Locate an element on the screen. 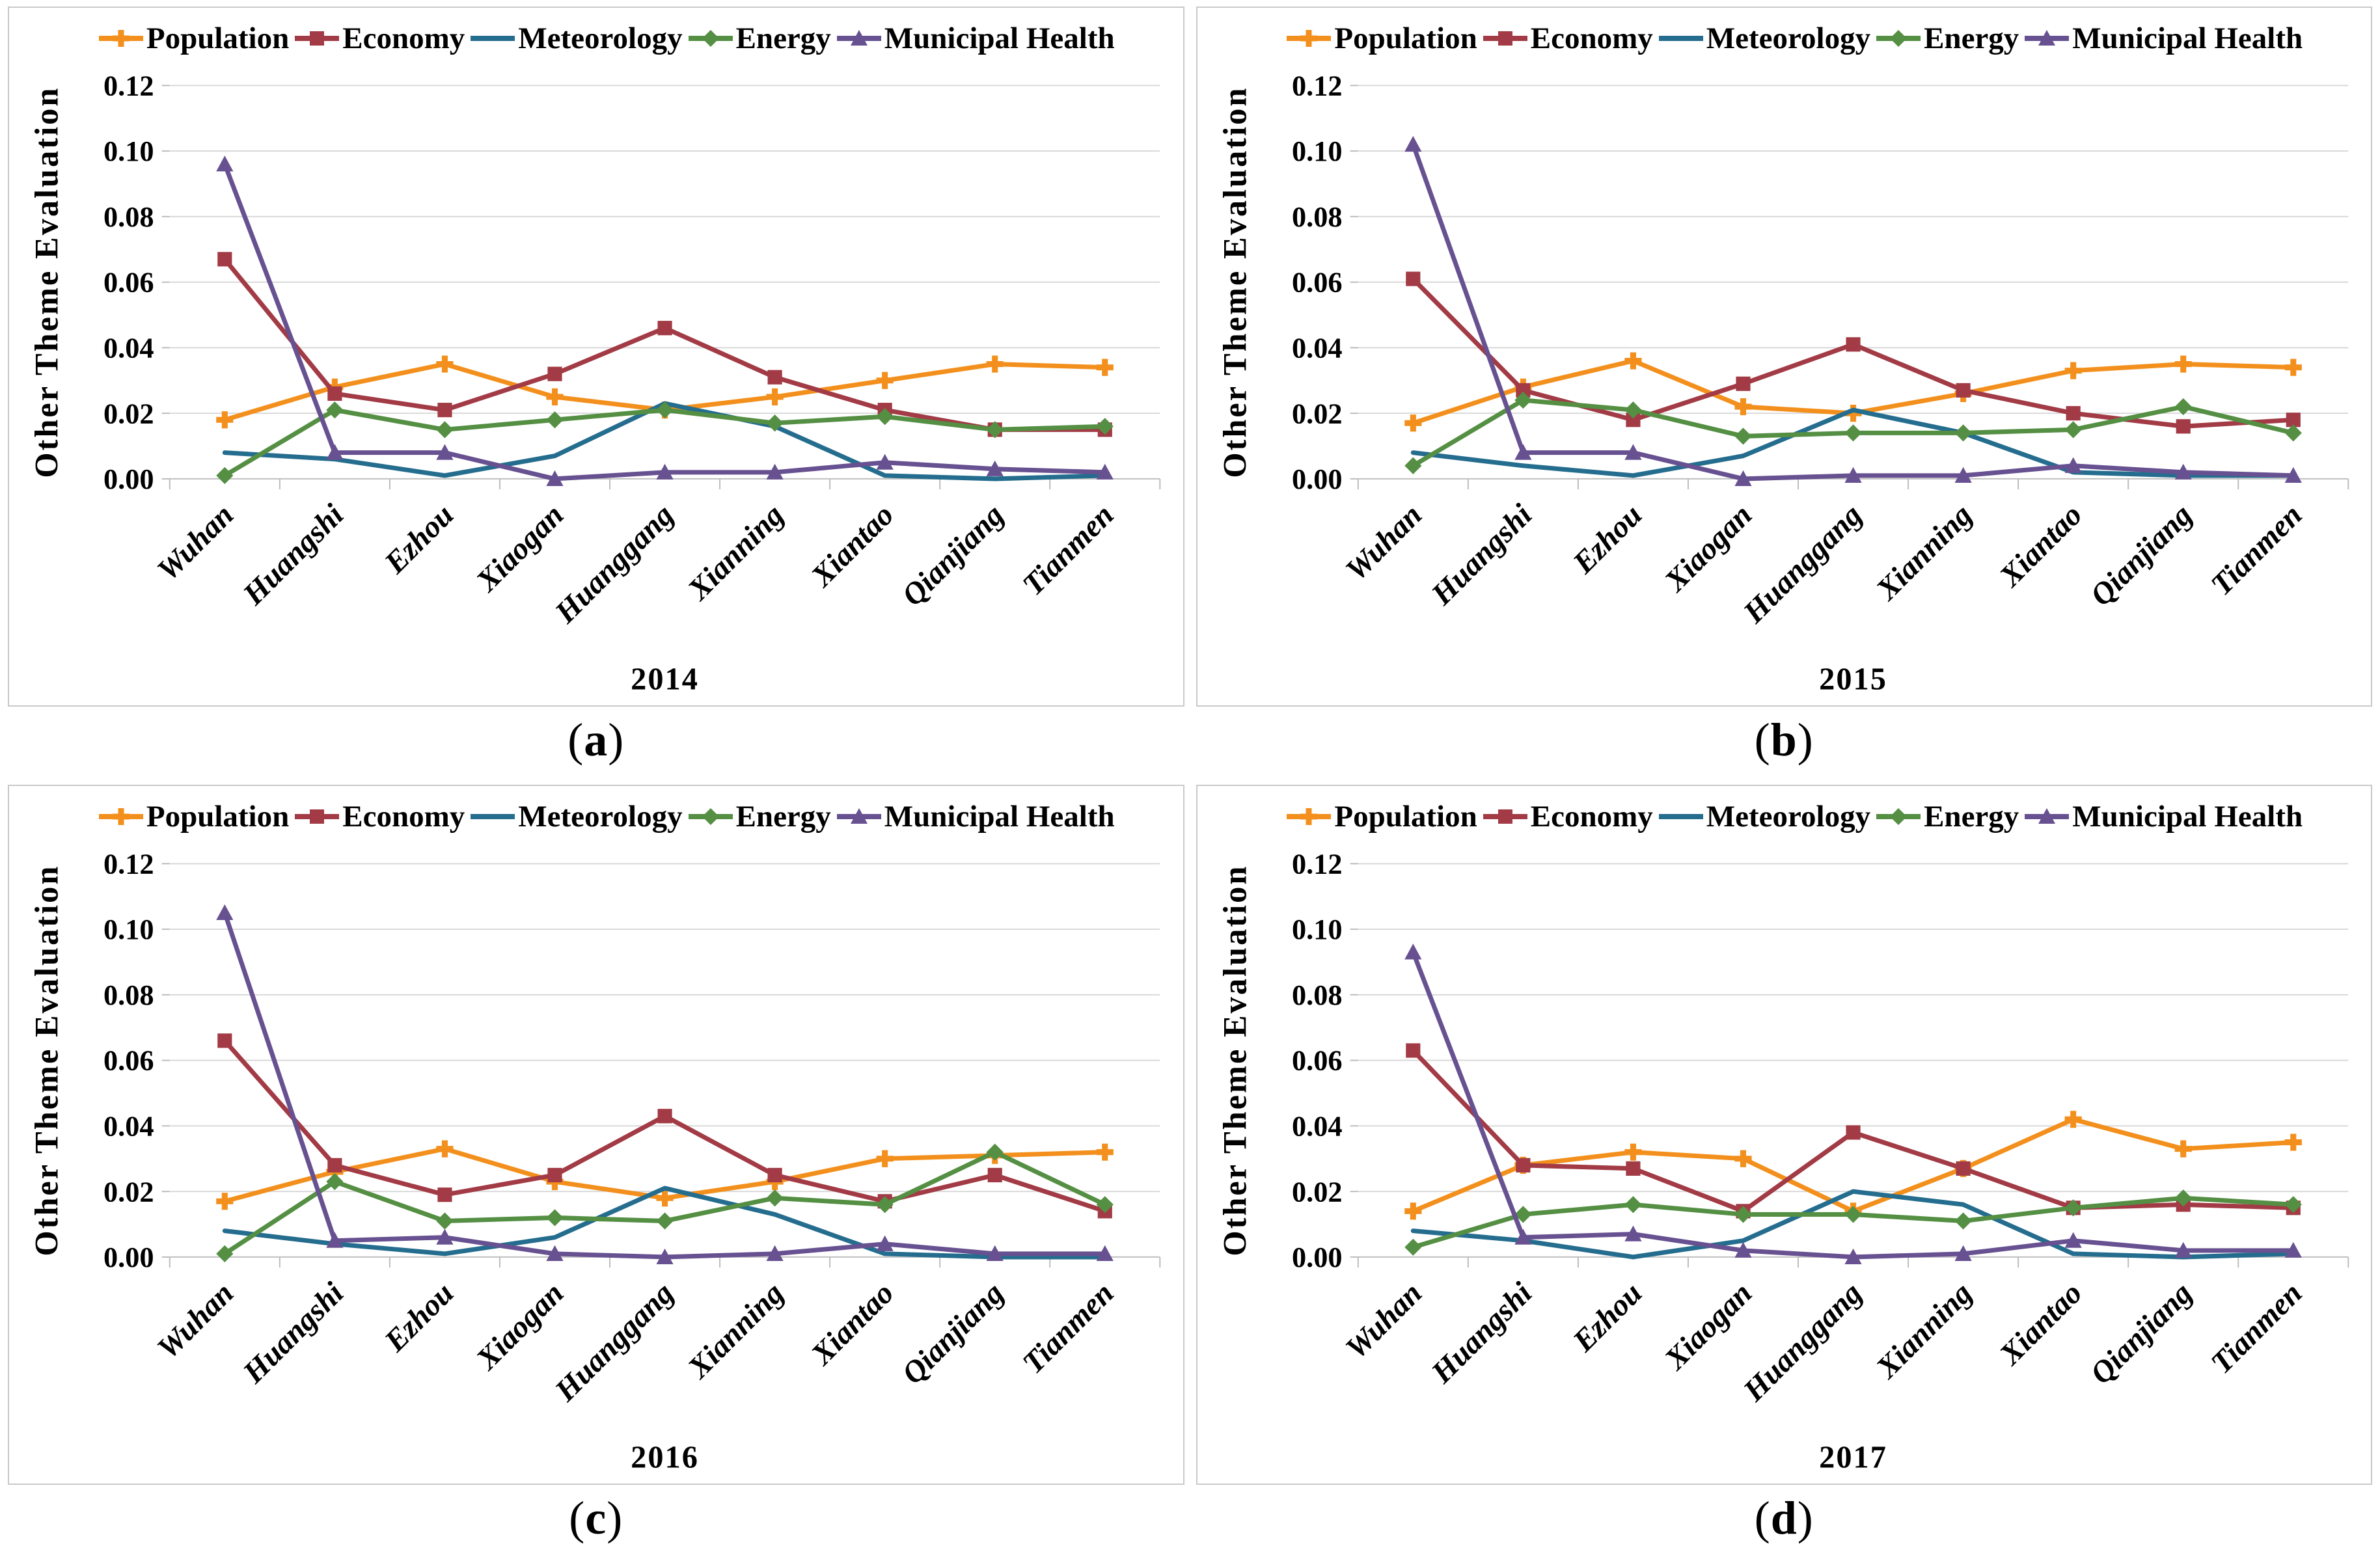 The width and height of the screenshot is (2380, 1559). panel-caption-a: (a) is located at coordinates (596, 740).